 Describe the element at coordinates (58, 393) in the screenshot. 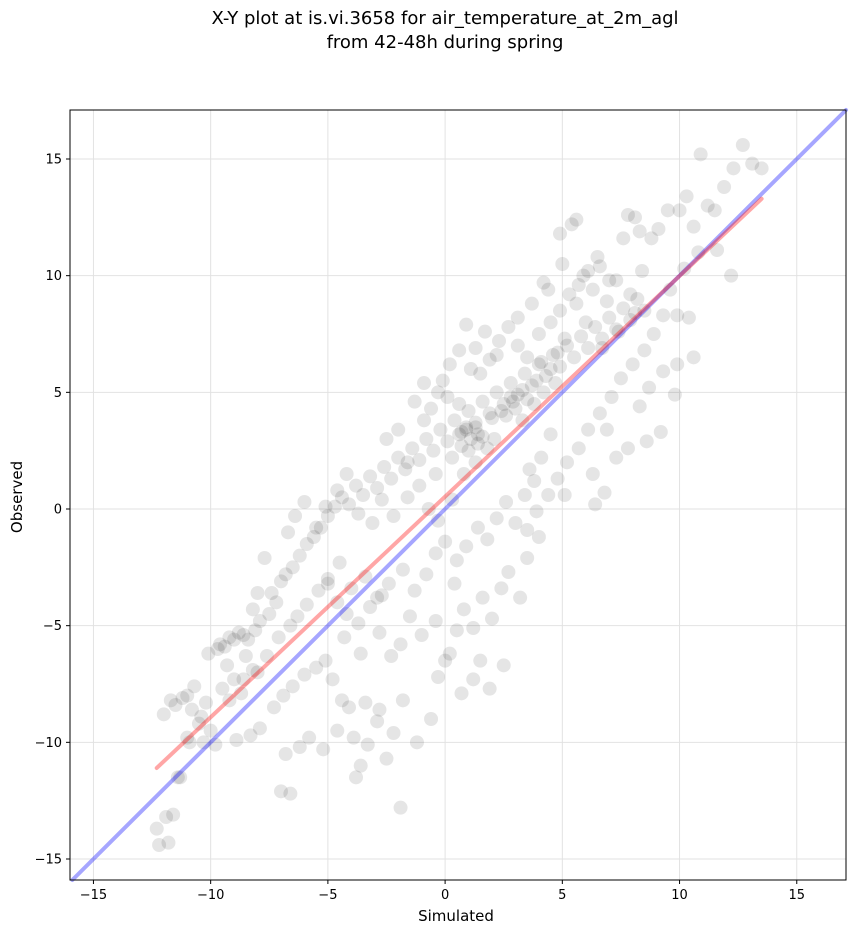

I see `y-tick-label: 5` at that location.